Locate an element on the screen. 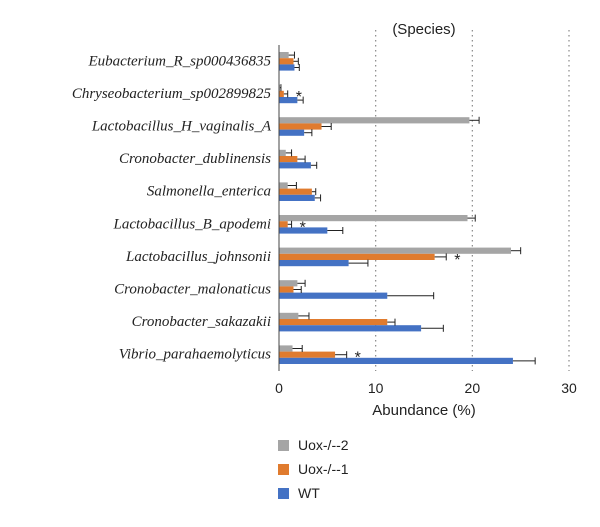 The image size is (600, 527). legend: Uox-/--2 Uox-/--1 WT is located at coordinates (313, 469).